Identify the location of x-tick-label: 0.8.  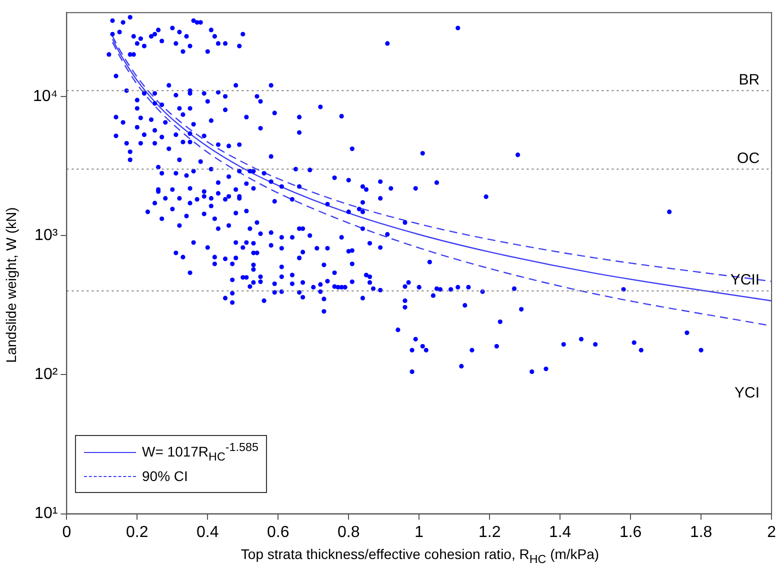
(349, 532).